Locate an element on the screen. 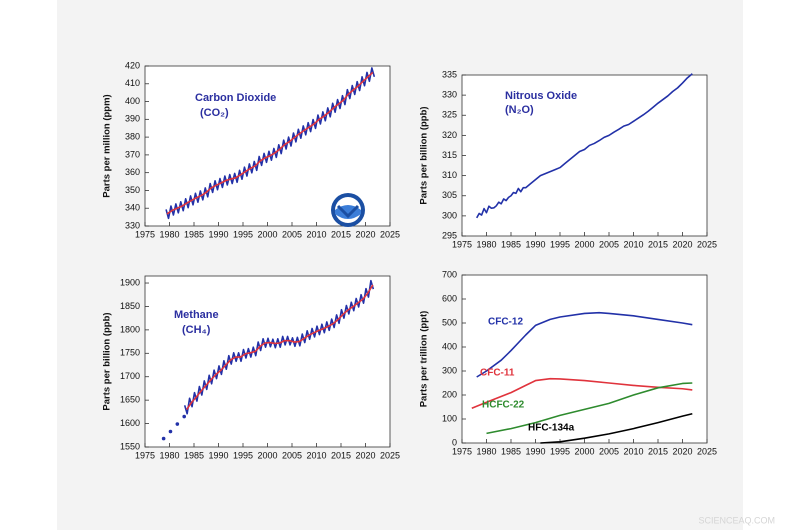 The image size is (800, 530). chart-title: Carbon Dioxide is located at coordinates (235, 98).